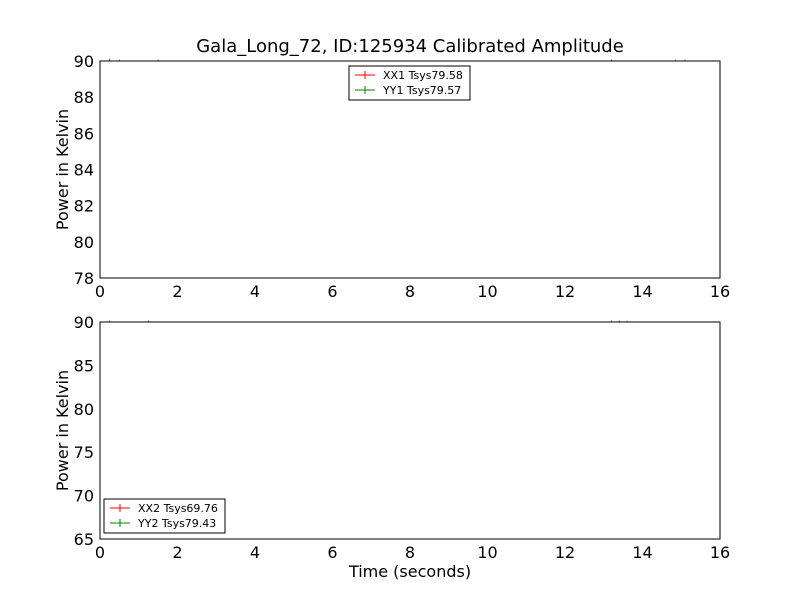 The width and height of the screenshot is (800, 600). I want to click on y-tick-label: 78, so click(84, 278).